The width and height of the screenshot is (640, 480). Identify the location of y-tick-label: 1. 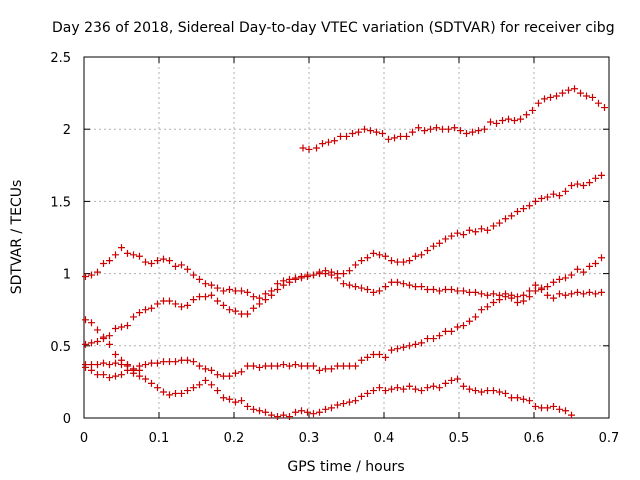
(67, 275).